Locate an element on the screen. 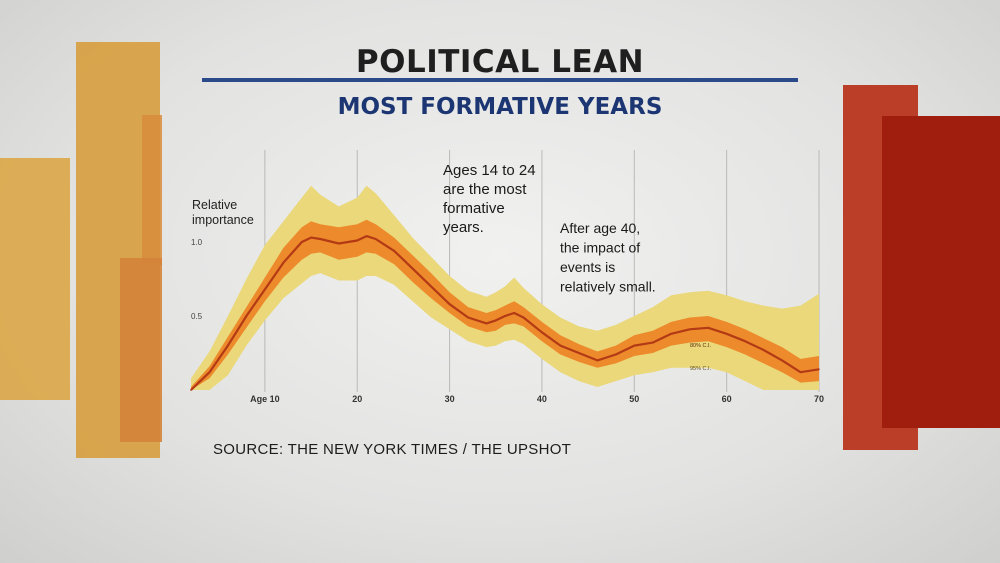  annotation-line: events is is located at coordinates (587, 267).